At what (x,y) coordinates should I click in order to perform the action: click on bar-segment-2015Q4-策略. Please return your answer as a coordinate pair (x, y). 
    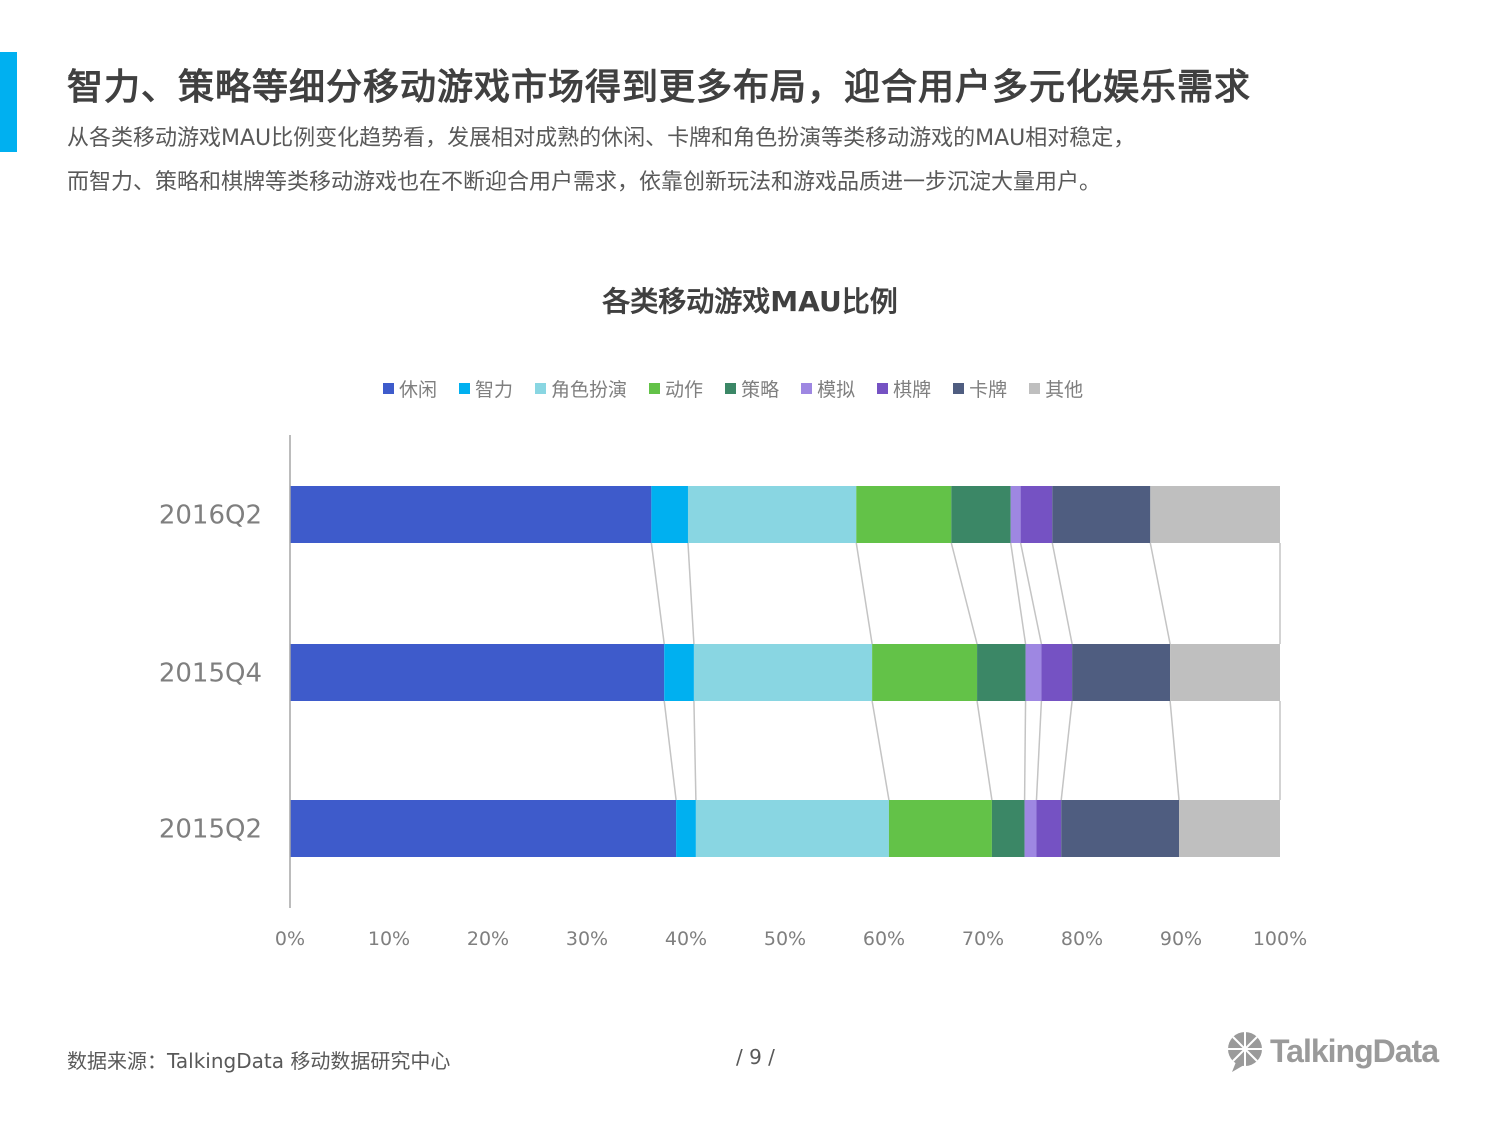
    Looking at the image, I should click on (1001, 672).